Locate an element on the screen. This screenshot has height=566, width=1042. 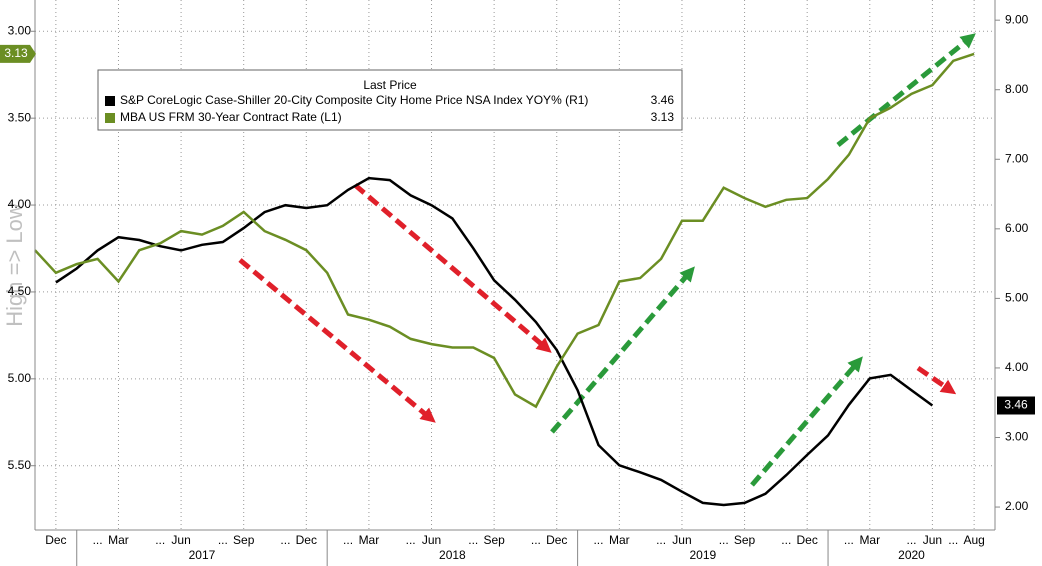
last-value-label: 3.46 is located at coordinates (1016, 405).